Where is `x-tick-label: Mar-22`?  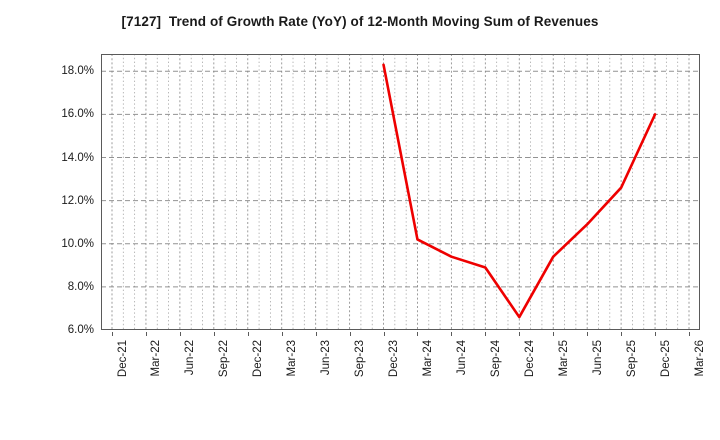
x-tick-label: Mar-22 is located at coordinates (156, 358).